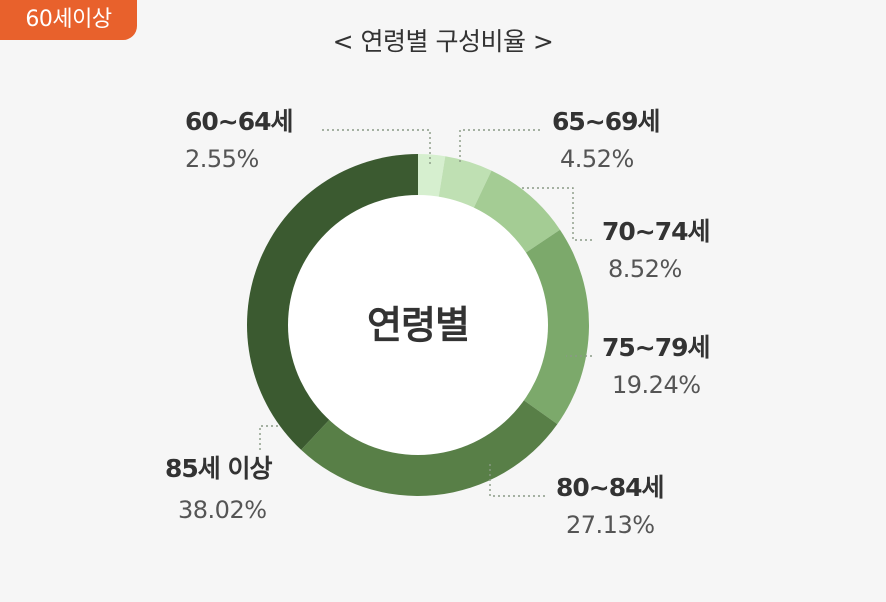 Image resolution: width=886 pixels, height=602 pixels. What do you see at coordinates (222, 510) in the screenshot?
I see `slice-value-5: 38.02%` at bounding box center [222, 510].